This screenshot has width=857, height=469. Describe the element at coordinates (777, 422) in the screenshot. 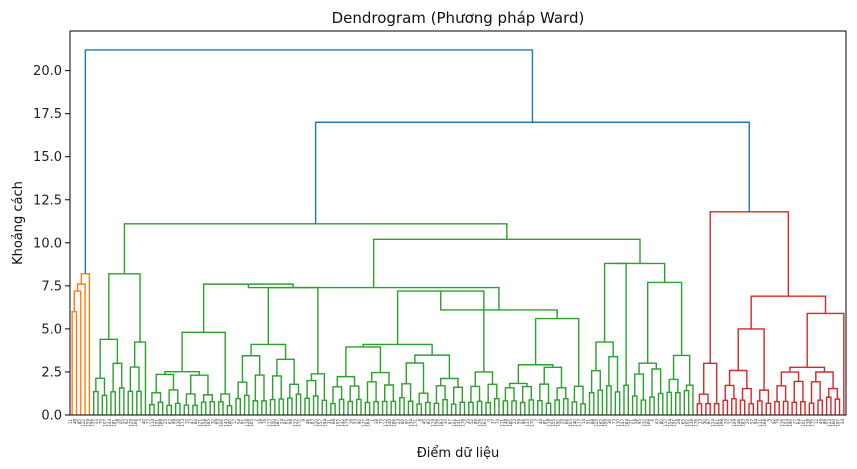

I see `leaf-label: 79` at that location.